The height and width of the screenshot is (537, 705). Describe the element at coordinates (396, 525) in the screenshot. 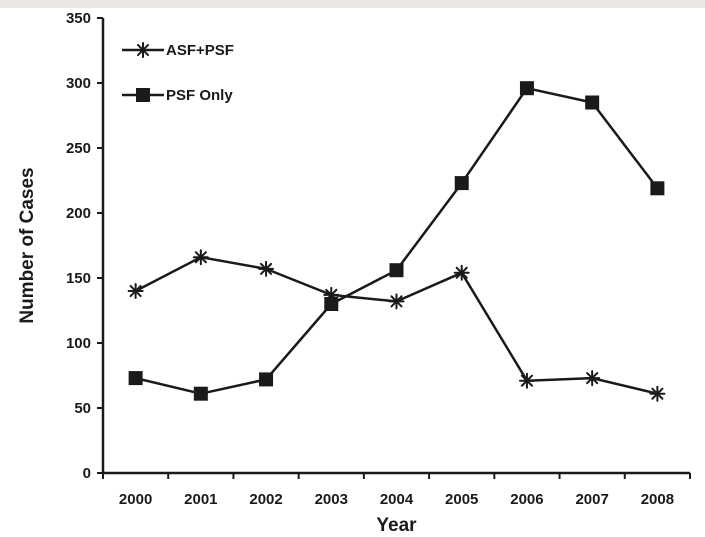

I see `x-axis-title: Year` at that location.